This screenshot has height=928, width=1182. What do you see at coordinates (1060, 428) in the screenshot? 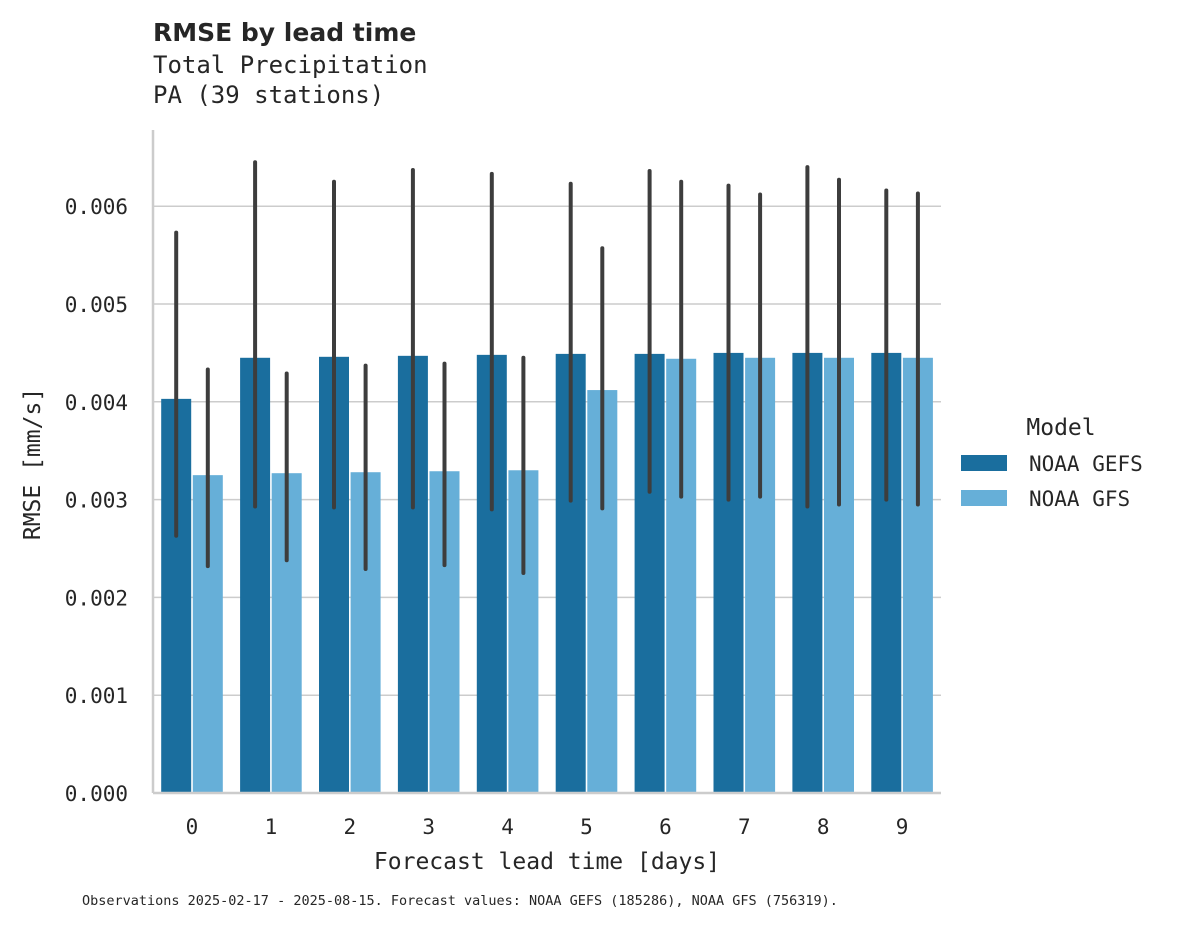
I see `legend-title: Model` at bounding box center [1060, 428].